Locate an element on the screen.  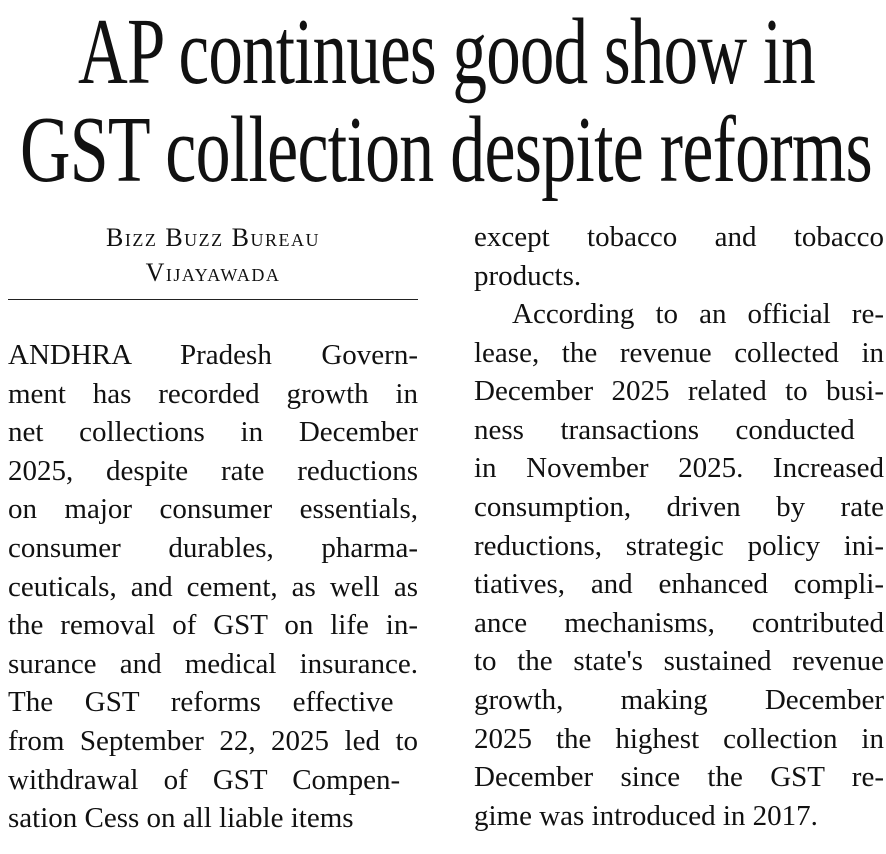
article-column-right-para-1: except tobacco and tobacco products. is located at coordinates (679, 256).